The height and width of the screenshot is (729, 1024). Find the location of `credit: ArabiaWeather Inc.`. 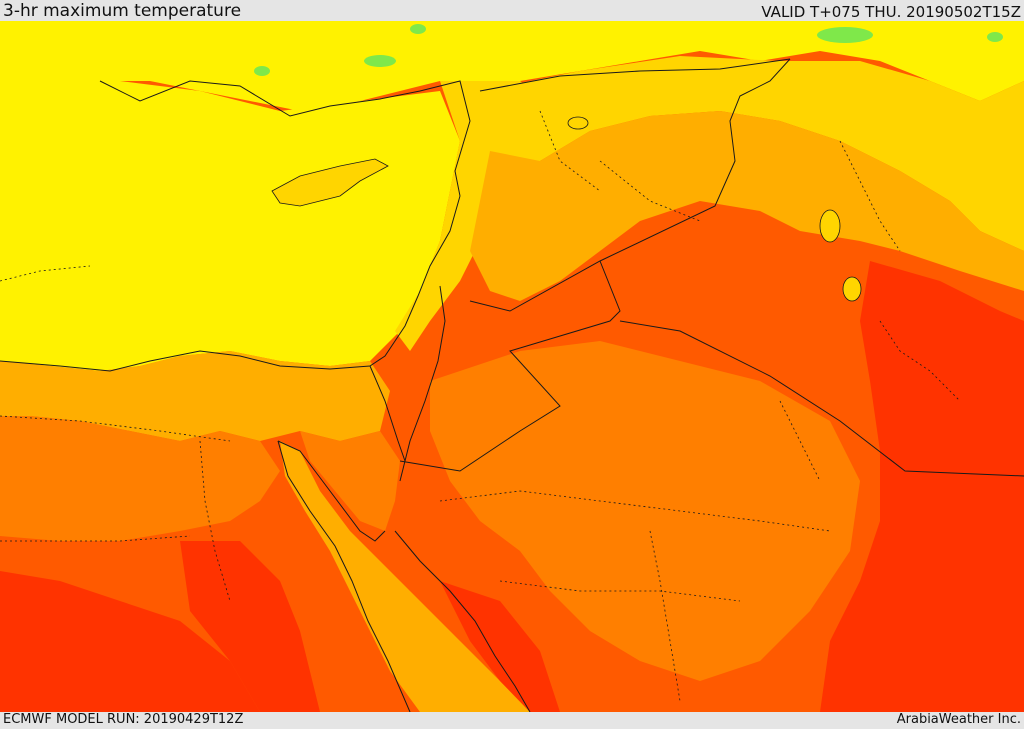

credit: ArabiaWeather Inc. is located at coordinates (958, 719).